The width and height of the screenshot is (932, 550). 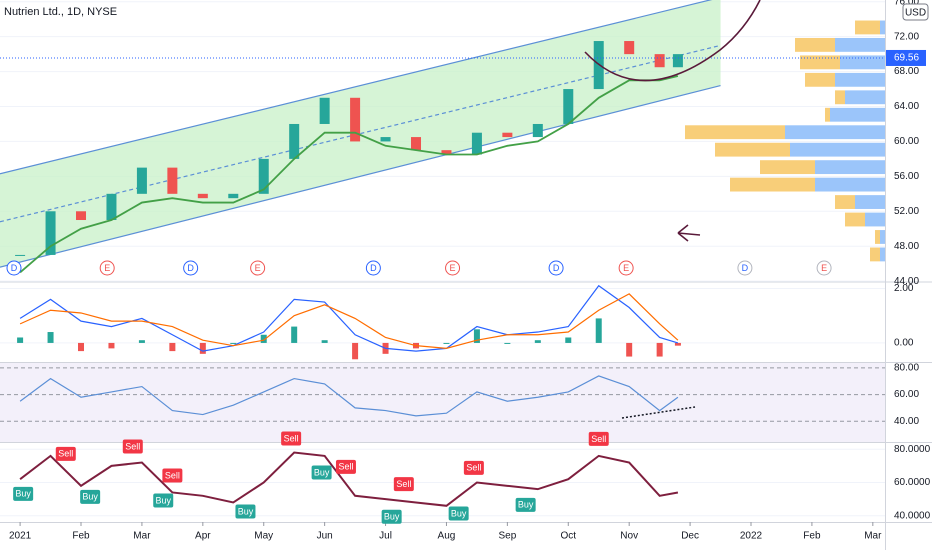 I want to click on x-tick-label: May, so click(x=263, y=536).